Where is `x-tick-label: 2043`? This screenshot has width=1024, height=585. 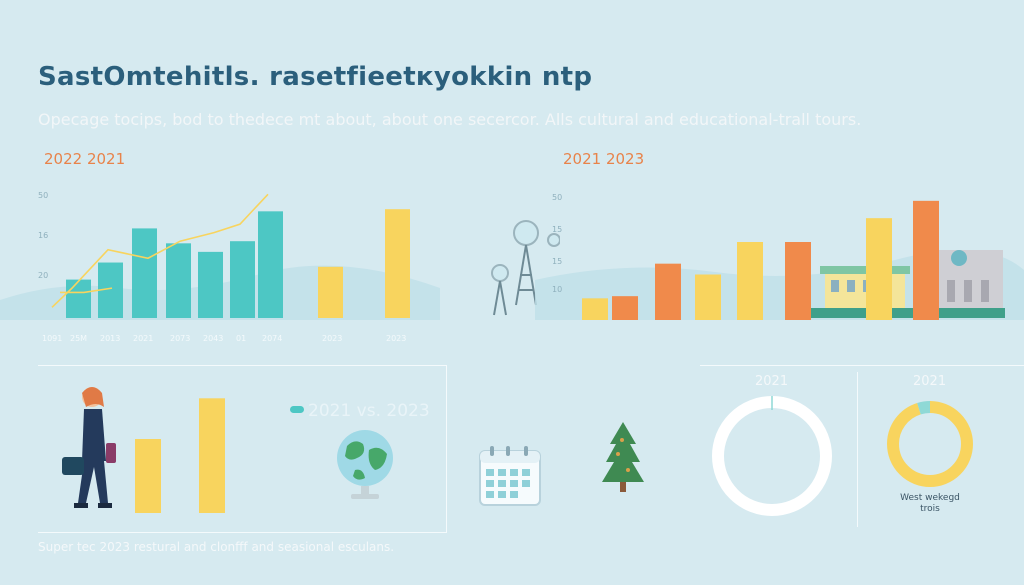 x-tick-label: 2043 is located at coordinates (213, 338).